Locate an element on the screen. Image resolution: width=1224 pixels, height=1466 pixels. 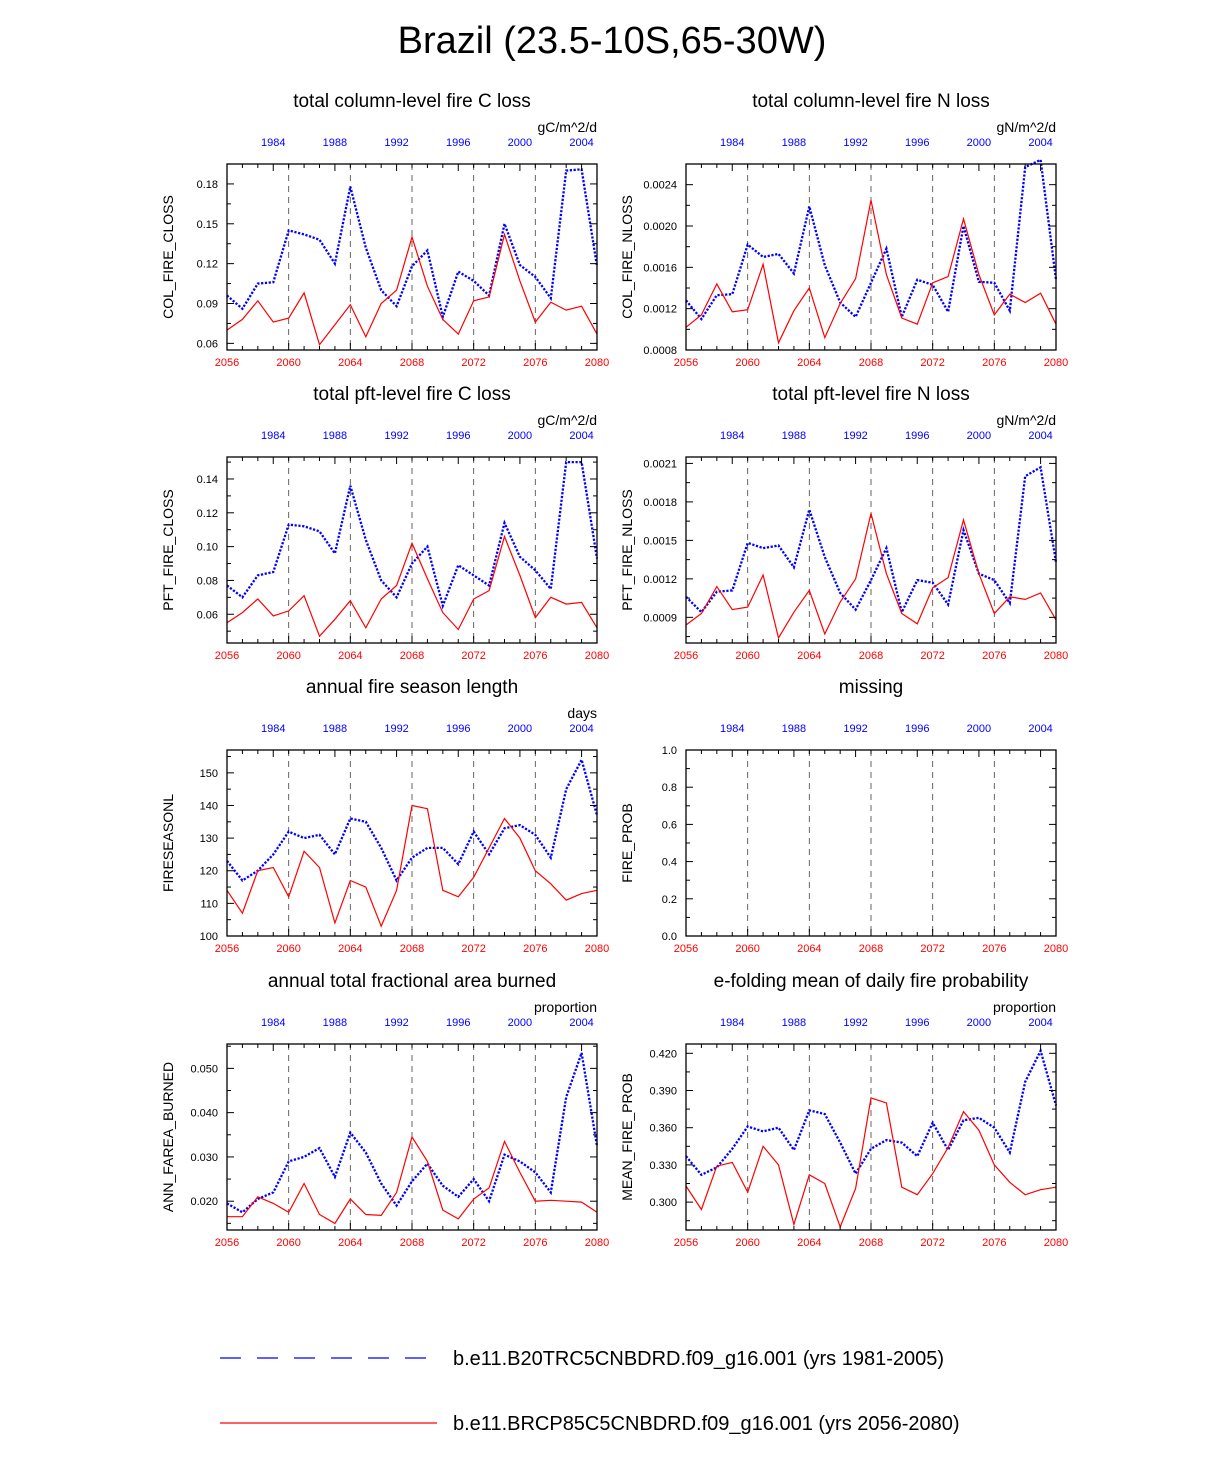
panel-title: annual fire season length is located at coordinates (412, 687).